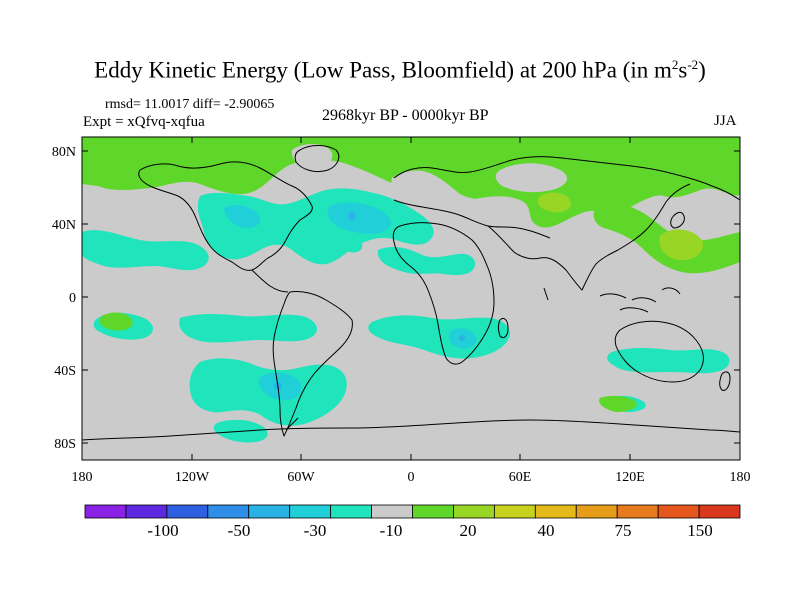 The width and height of the screenshot is (800, 600). I want to click on lon-label-0: 0, so click(411, 477).